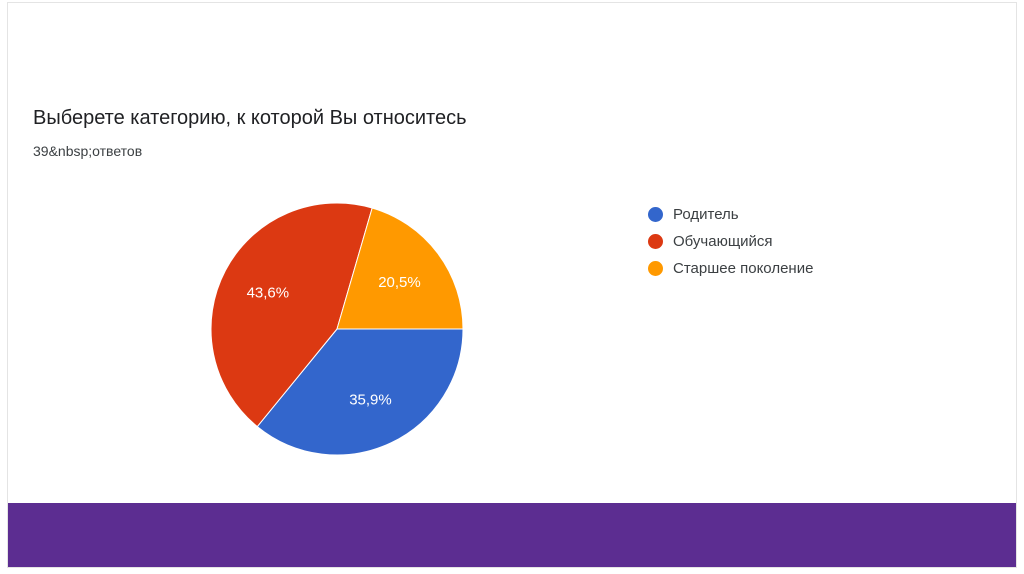 This screenshot has height=574, width=1024. Describe the element at coordinates (370, 400) in the screenshot. I see `pie-label-parent: 35,9%` at that location.